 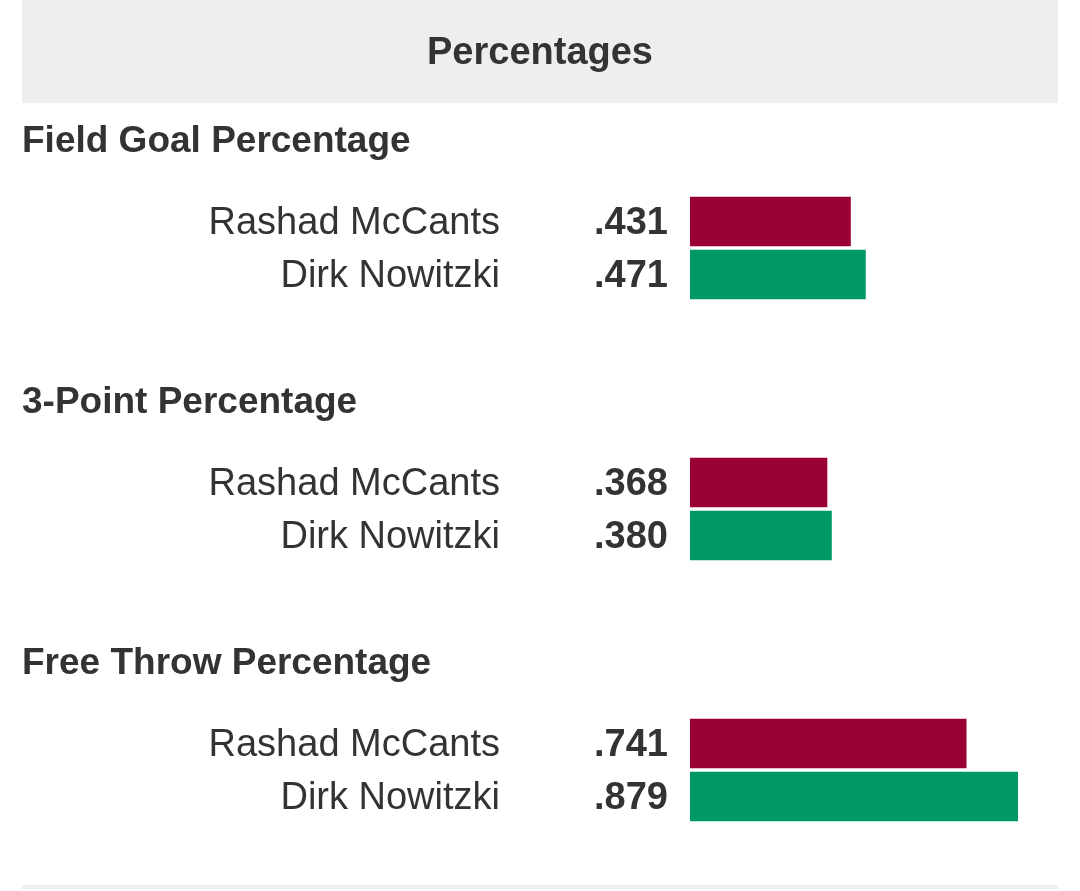 I want to click on text: Percentages, so click(x=540, y=51).